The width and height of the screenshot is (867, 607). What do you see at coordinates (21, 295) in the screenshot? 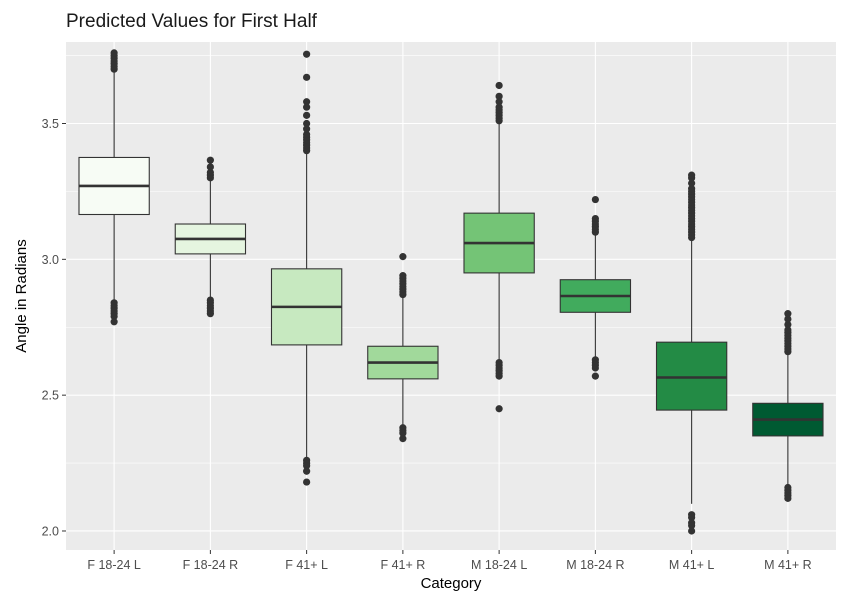
I see `y-axis-title: Angle in Radians` at bounding box center [21, 295].